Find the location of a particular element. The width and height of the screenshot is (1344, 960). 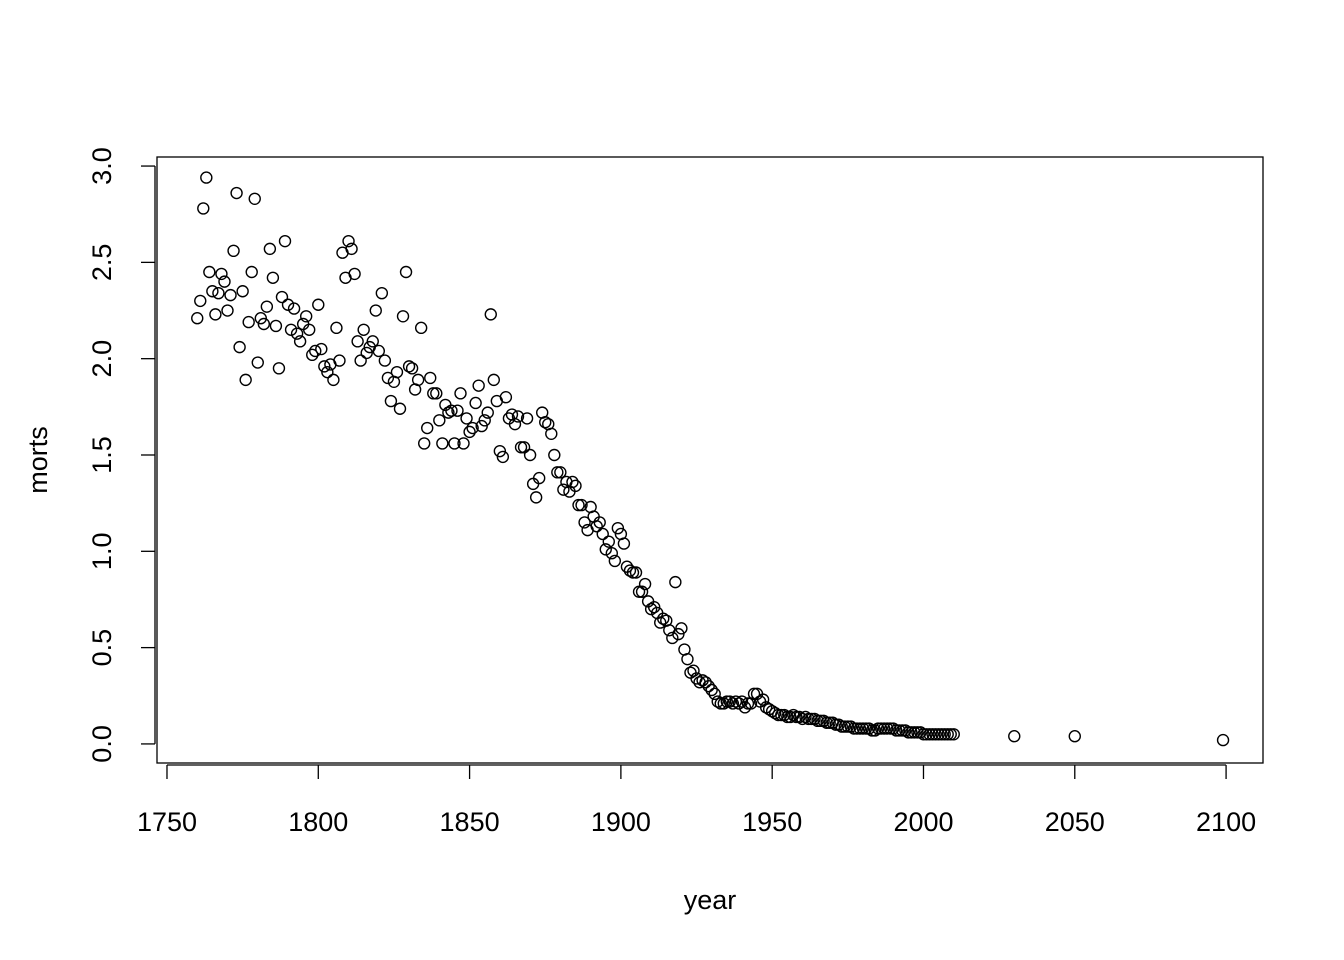

y-tick-label: 3.0 is located at coordinates (102, 166).